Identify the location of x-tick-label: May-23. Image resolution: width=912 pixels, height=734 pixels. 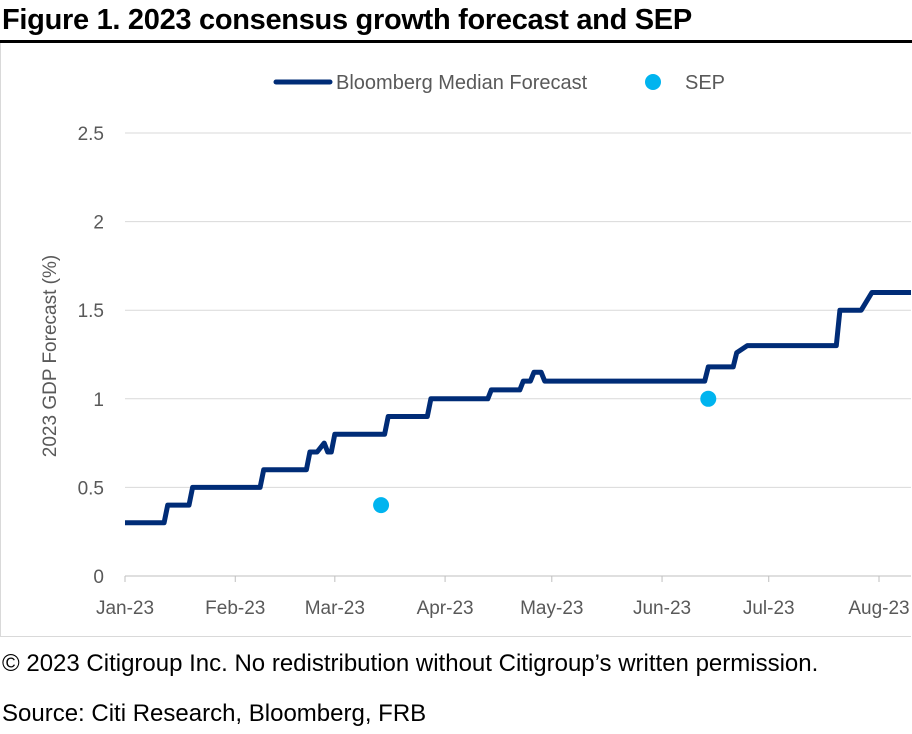
(551, 608).